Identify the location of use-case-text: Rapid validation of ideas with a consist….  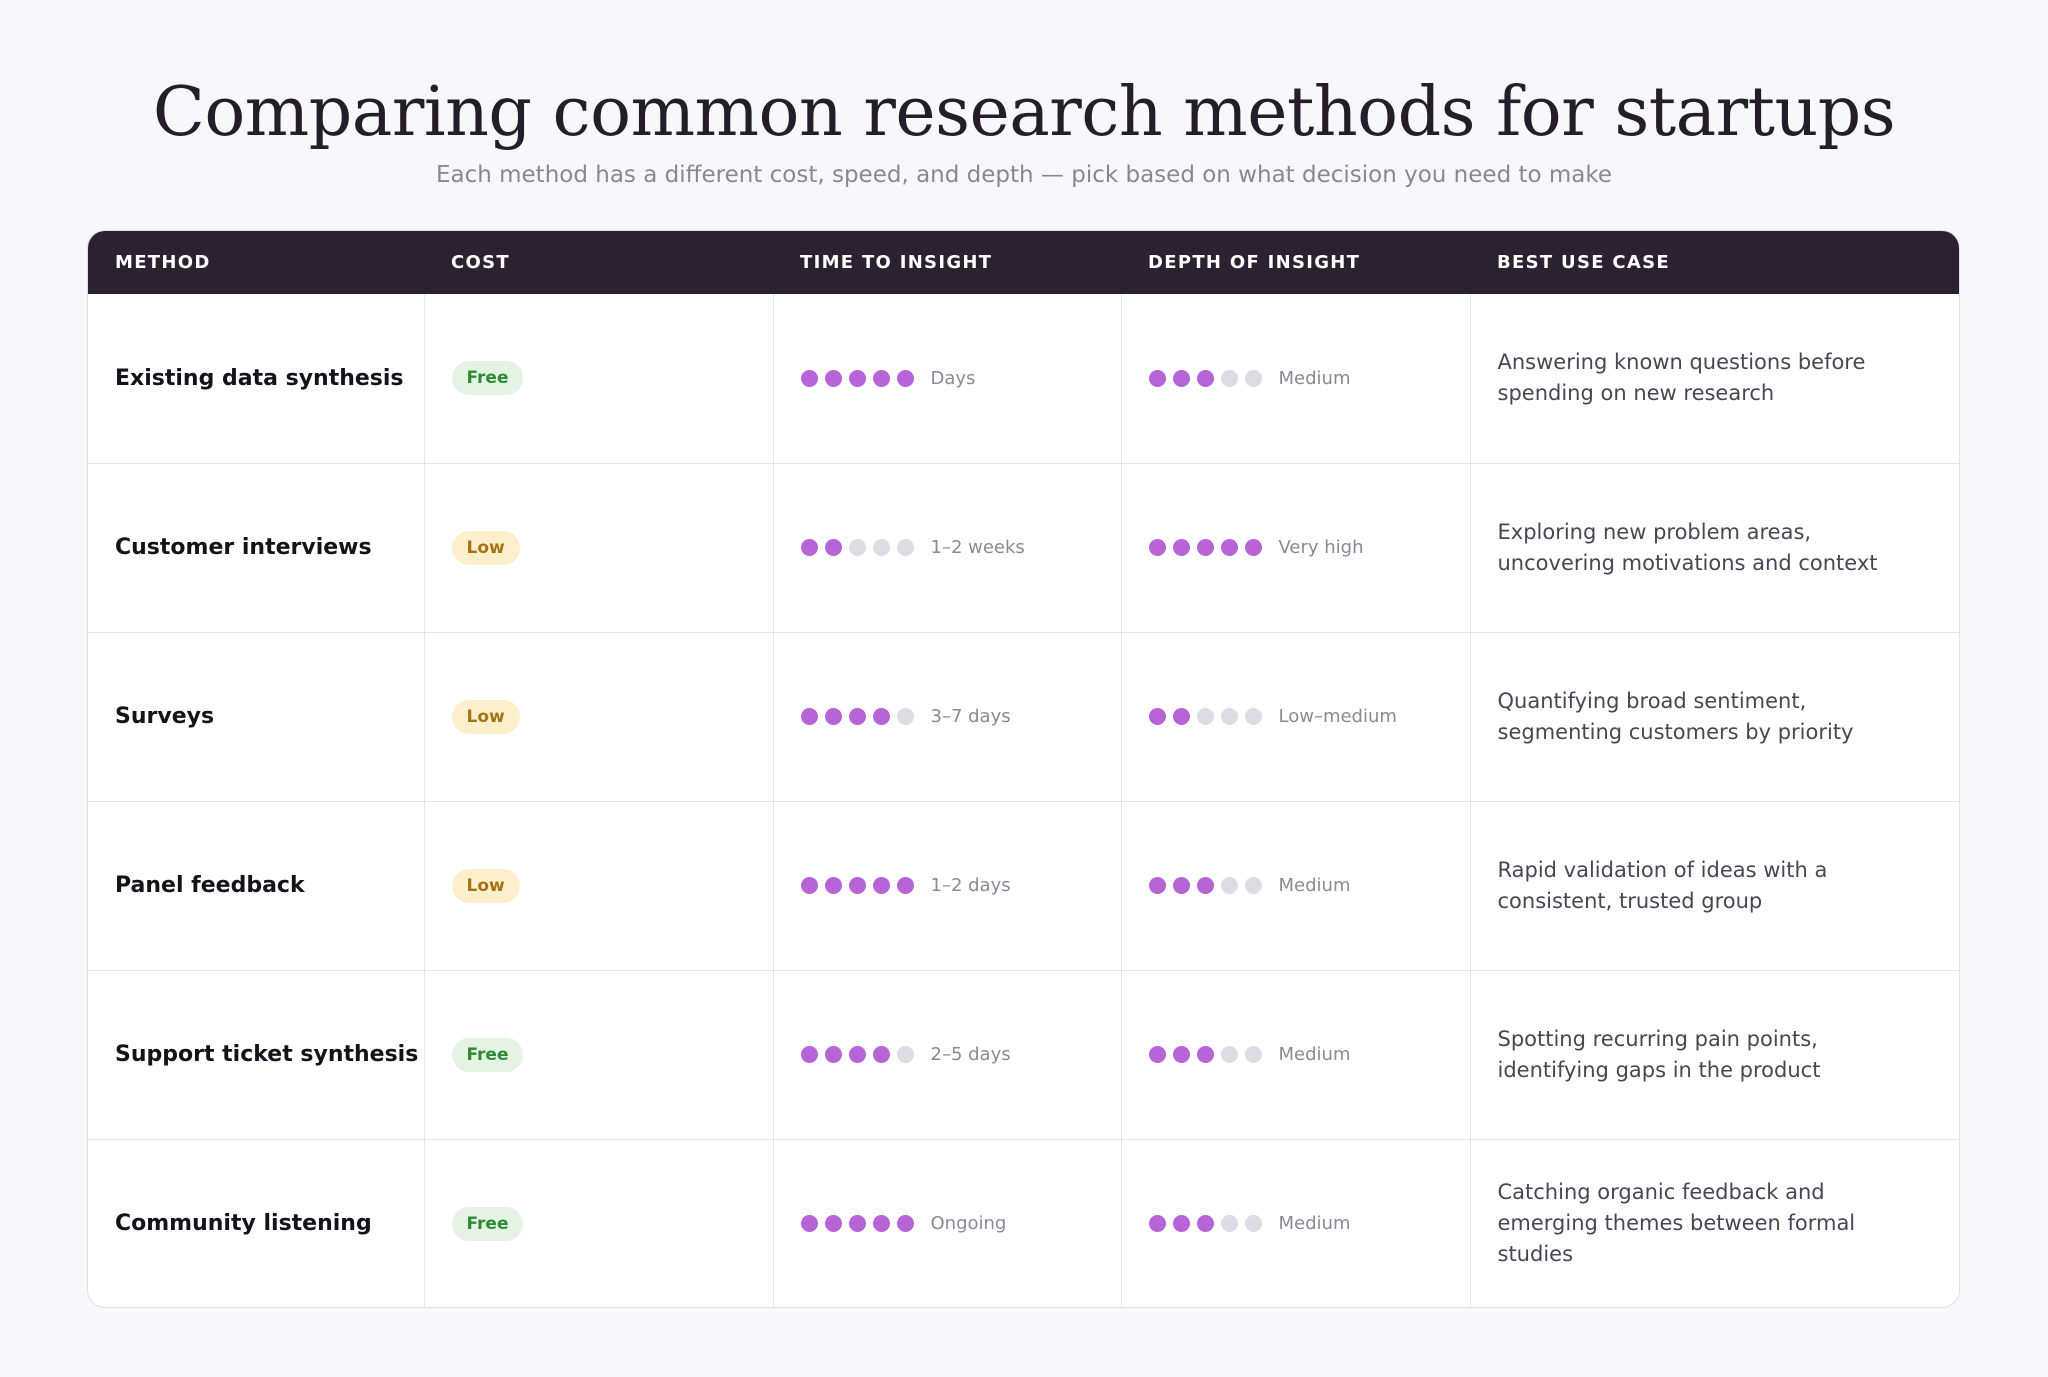
(1662, 885).